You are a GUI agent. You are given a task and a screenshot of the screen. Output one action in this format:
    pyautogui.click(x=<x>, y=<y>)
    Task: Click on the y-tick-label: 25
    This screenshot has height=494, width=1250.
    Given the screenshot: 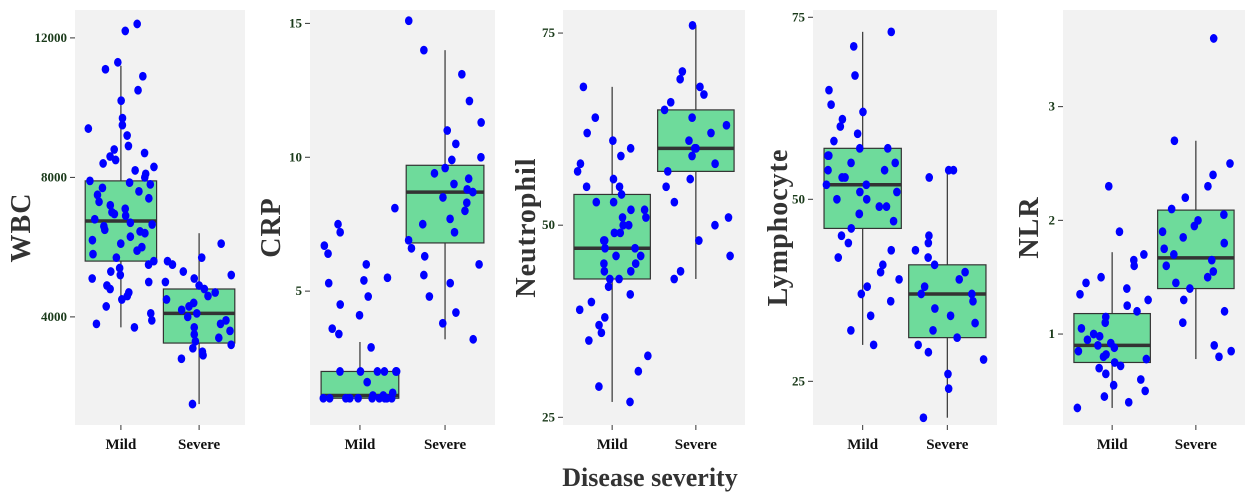 What is the action you would take?
    pyautogui.click(x=549, y=416)
    